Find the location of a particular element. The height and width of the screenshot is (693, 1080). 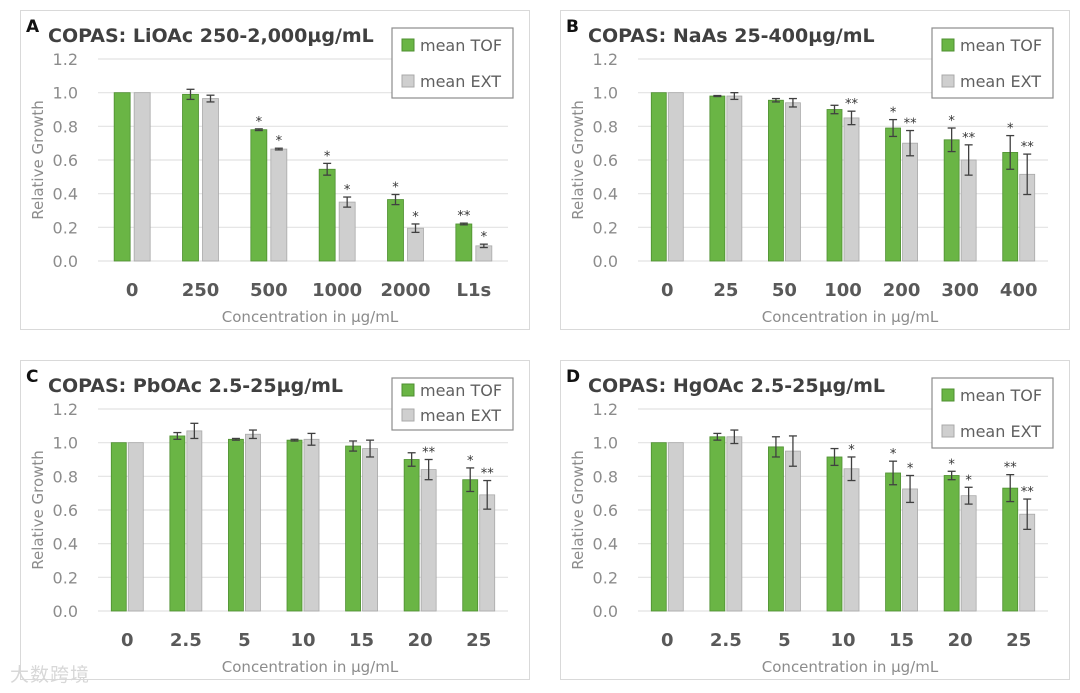

panel-letter: C is located at coordinates (32, 377).